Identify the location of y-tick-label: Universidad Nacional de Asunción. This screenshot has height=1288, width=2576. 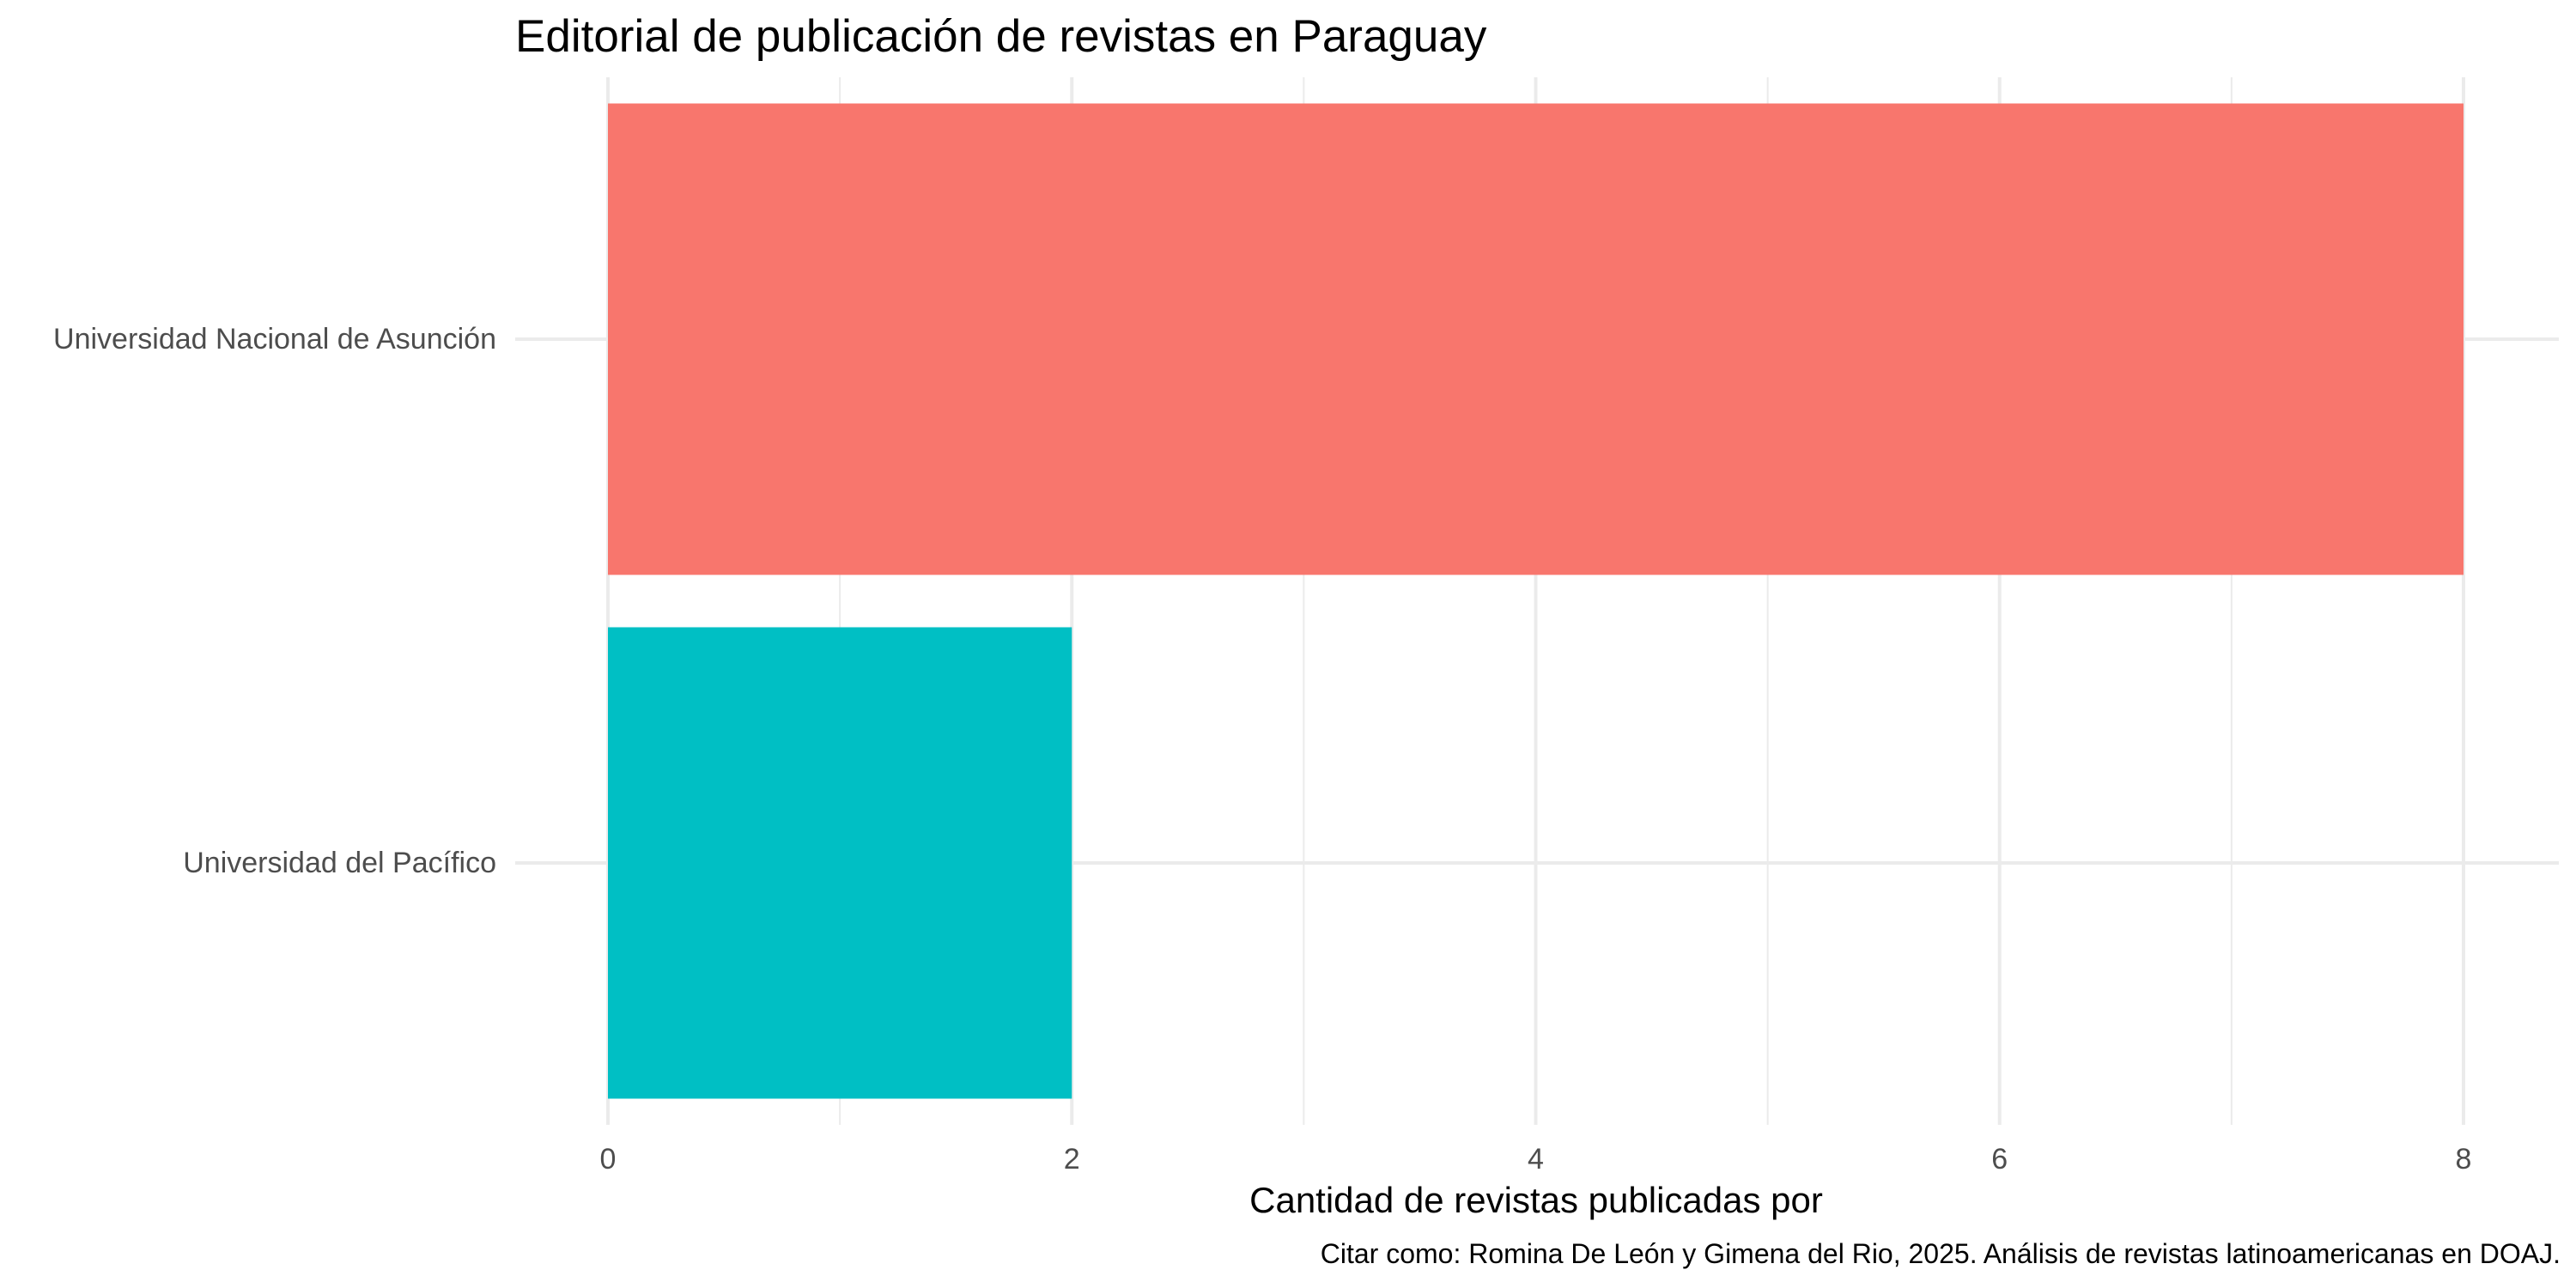
(274, 339).